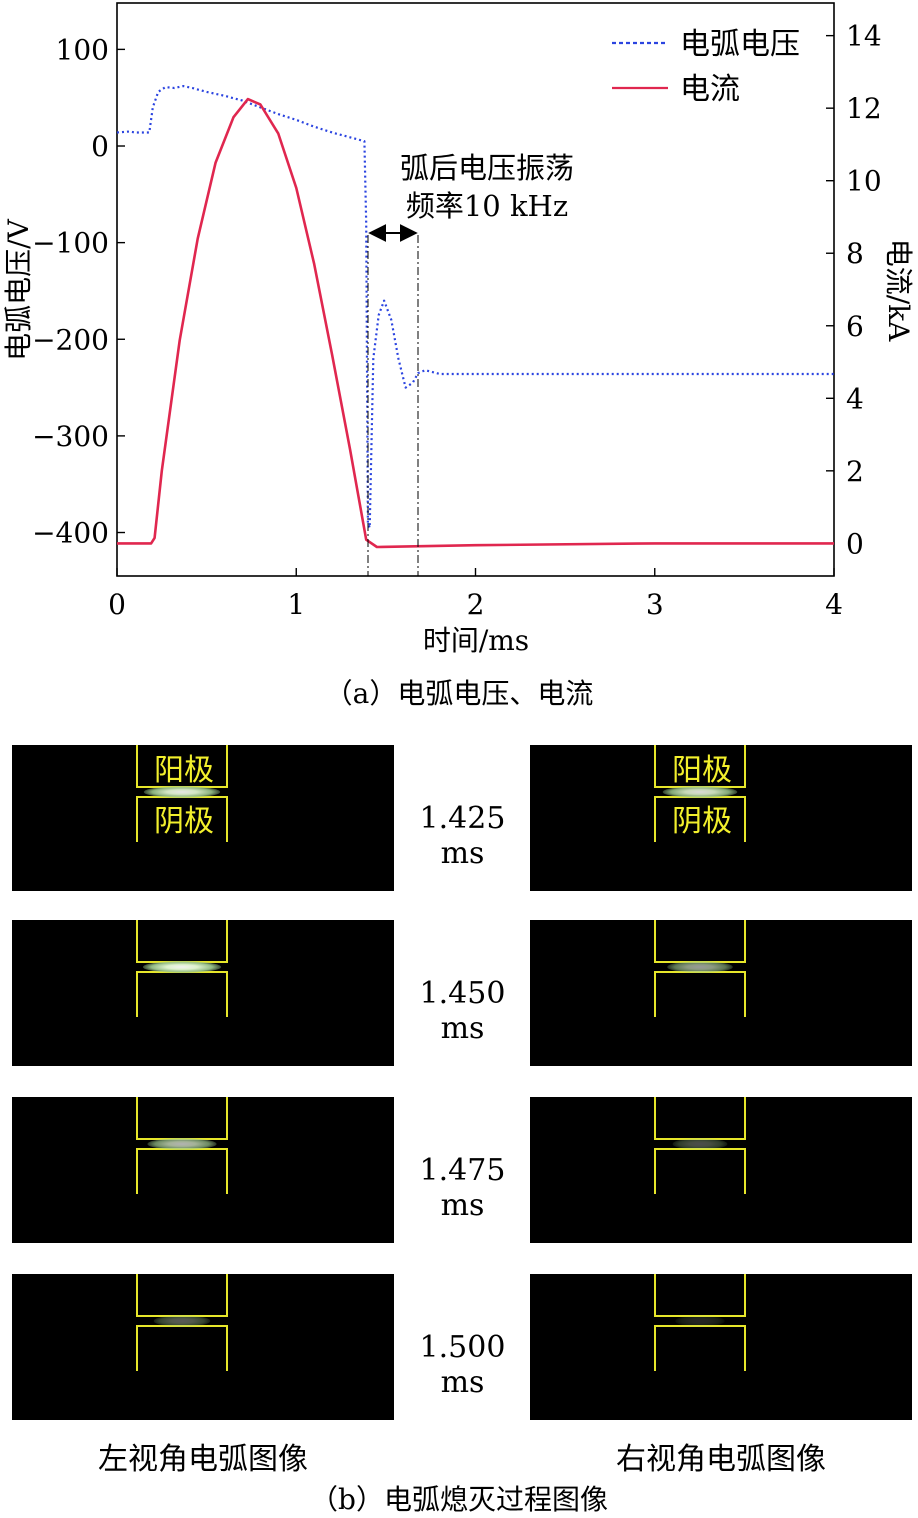 The width and height of the screenshot is (918, 1518). Describe the element at coordinates (462, 1011) in the screenshot. I see `frame-time-label: 1.450 ms` at that location.